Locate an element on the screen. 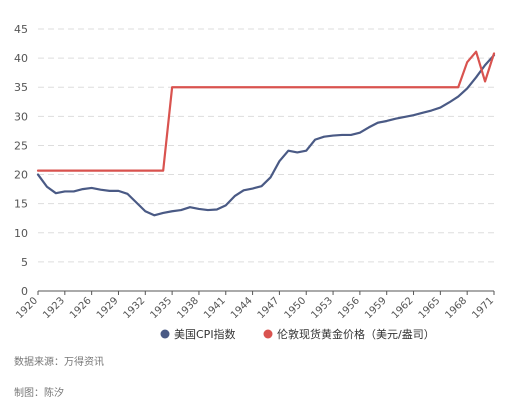  x-tick-label: 1944 is located at coordinates (242, 308).